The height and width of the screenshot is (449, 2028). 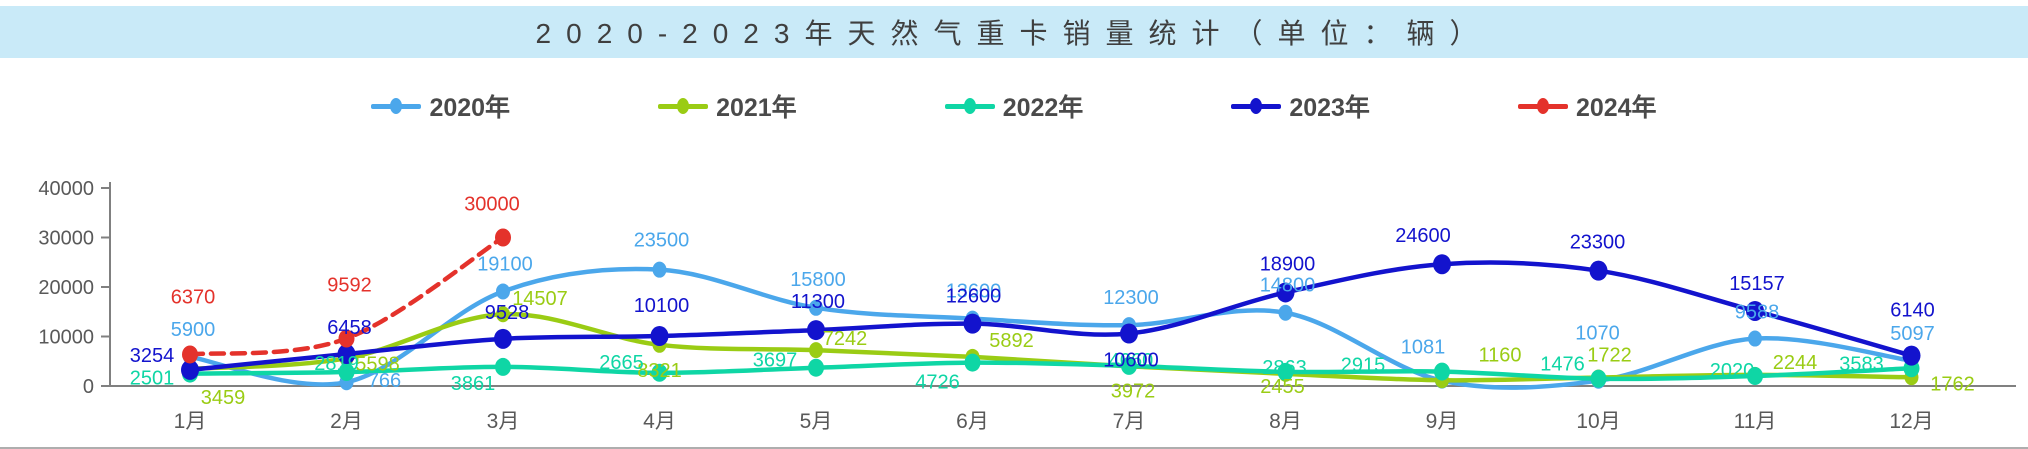 I want to click on data-label: 23500, so click(x=662, y=241).